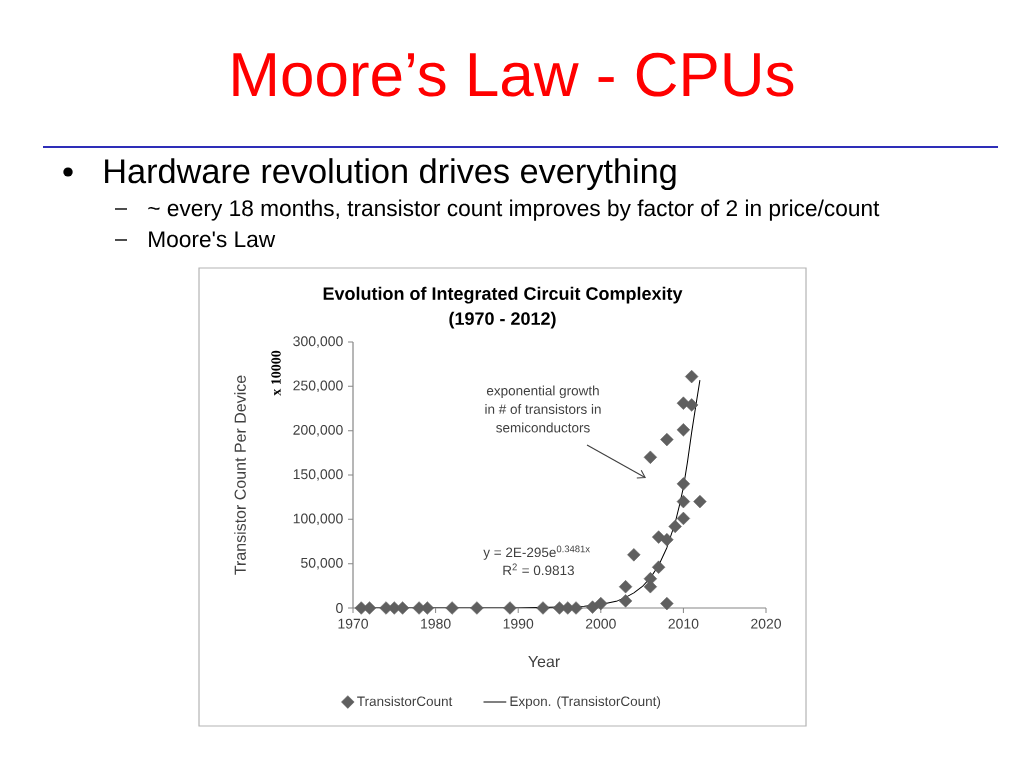 Image resolution: width=1024 pixels, height=768 pixels. Describe the element at coordinates (544, 662) in the screenshot. I see `x-axis-title: Year` at that location.